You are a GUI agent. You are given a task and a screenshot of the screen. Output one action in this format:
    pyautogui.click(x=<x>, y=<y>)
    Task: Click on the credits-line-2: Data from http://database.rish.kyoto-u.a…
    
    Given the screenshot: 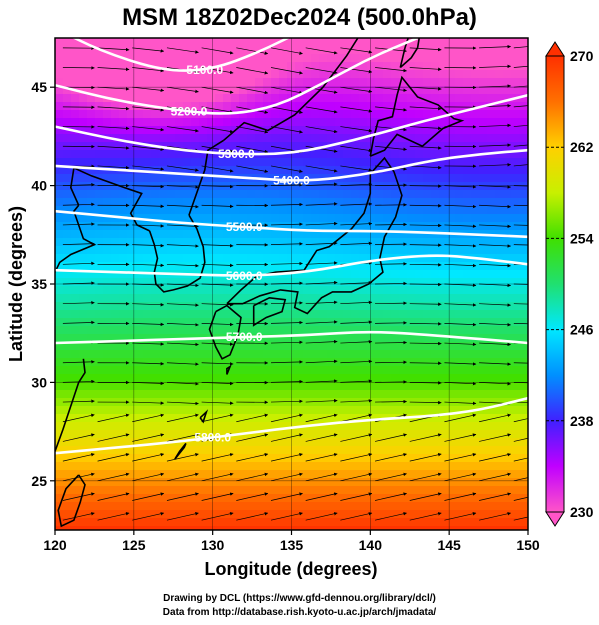 What is the action you would take?
    pyautogui.click(x=299, y=612)
    